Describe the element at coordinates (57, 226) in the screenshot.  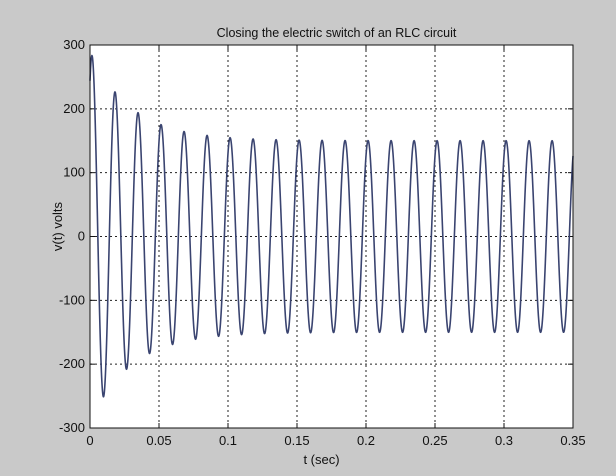
I see `y-axis-label: v(t) volts` at that location.